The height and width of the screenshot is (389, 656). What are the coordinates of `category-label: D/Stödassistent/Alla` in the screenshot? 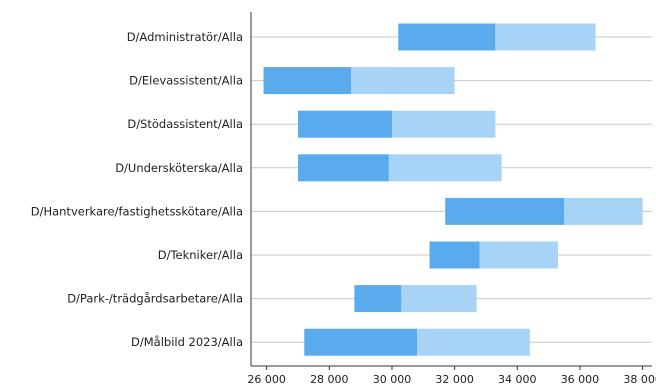 It's located at (185, 124).